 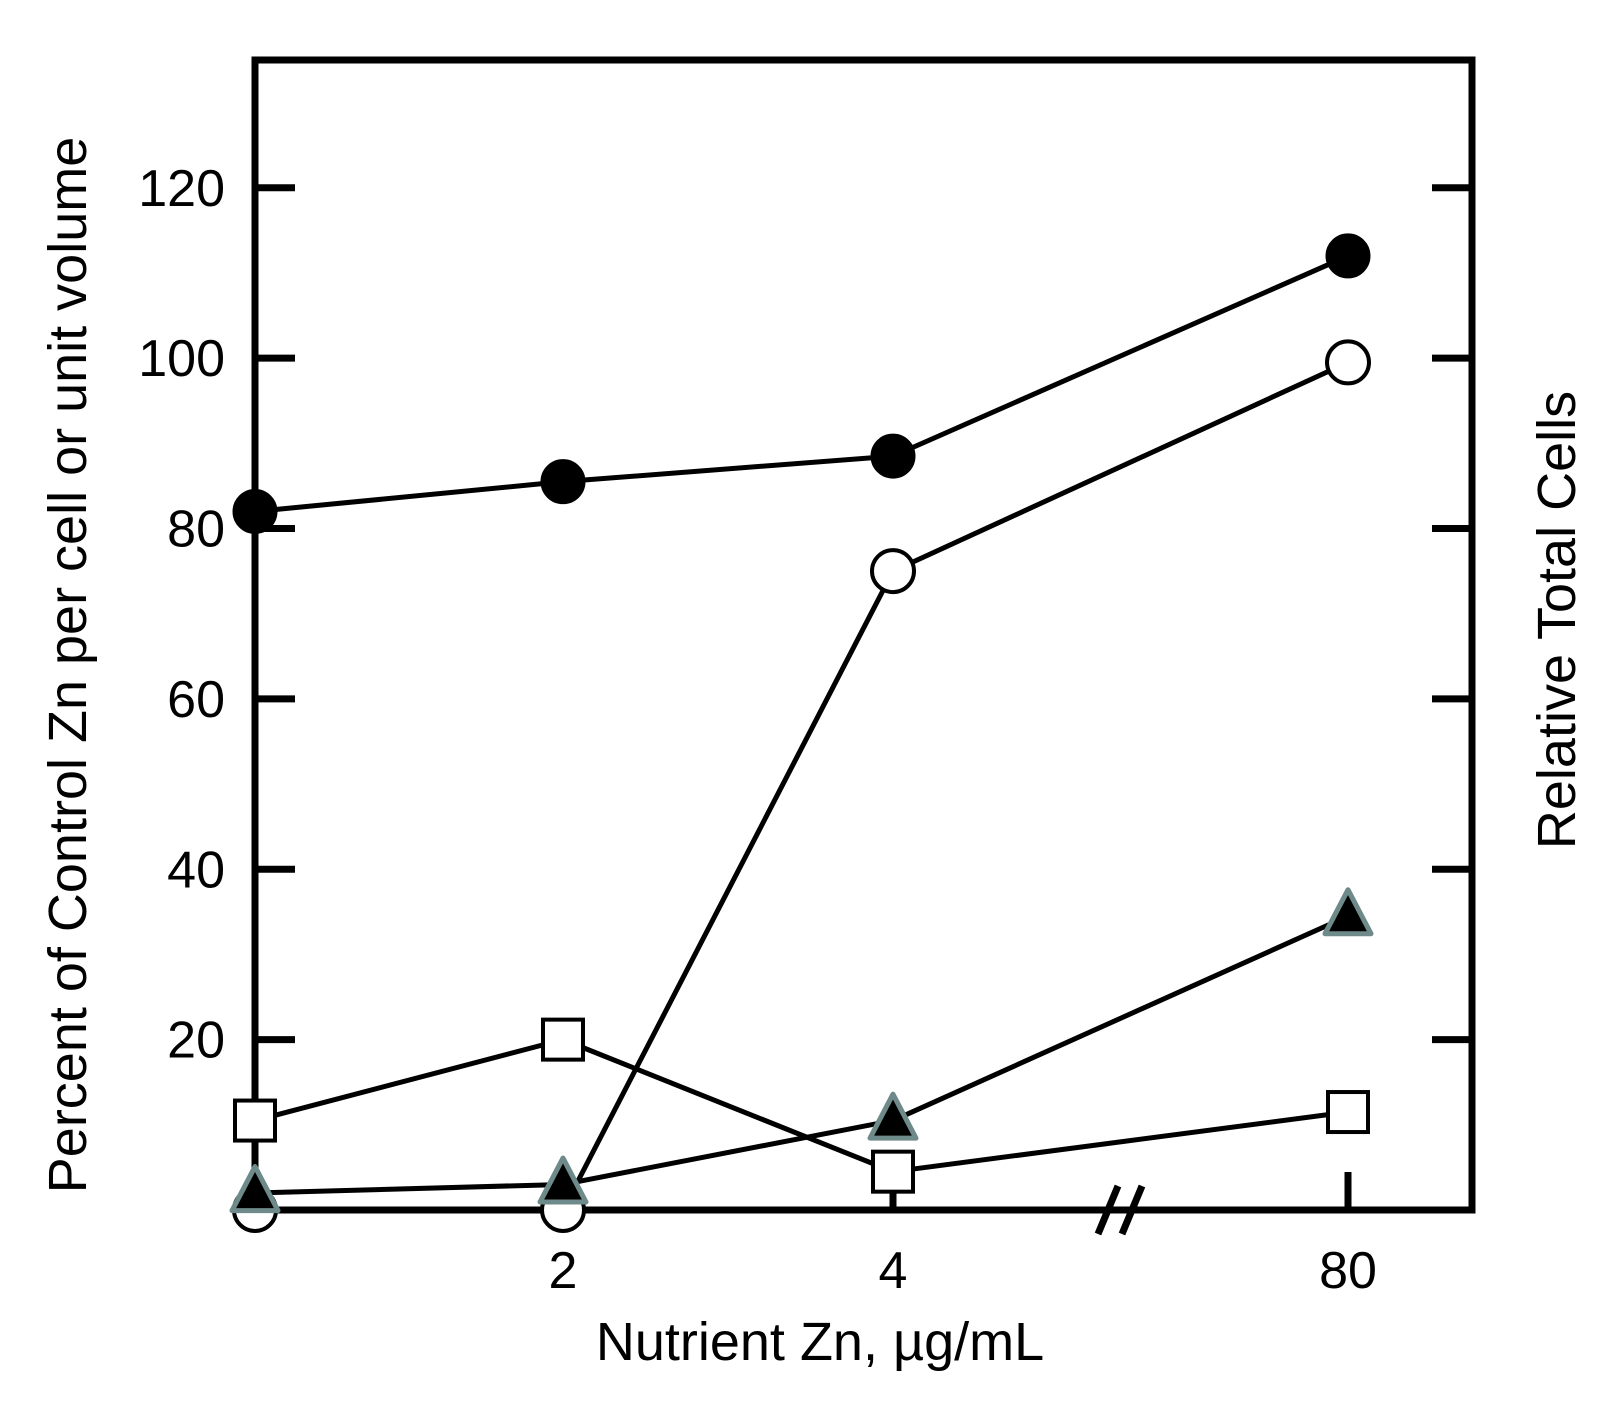 I want to click on y-tick-label: 20, so click(x=196, y=1041).